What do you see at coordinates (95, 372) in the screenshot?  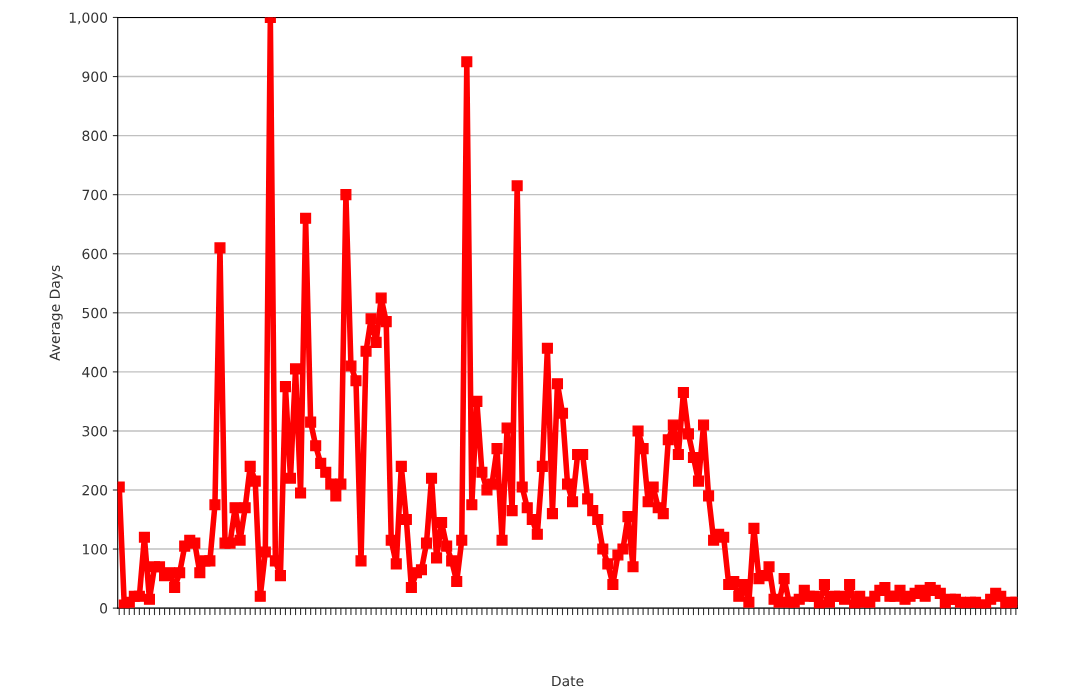 I see `y-tick-label: 400` at bounding box center [95, 372].